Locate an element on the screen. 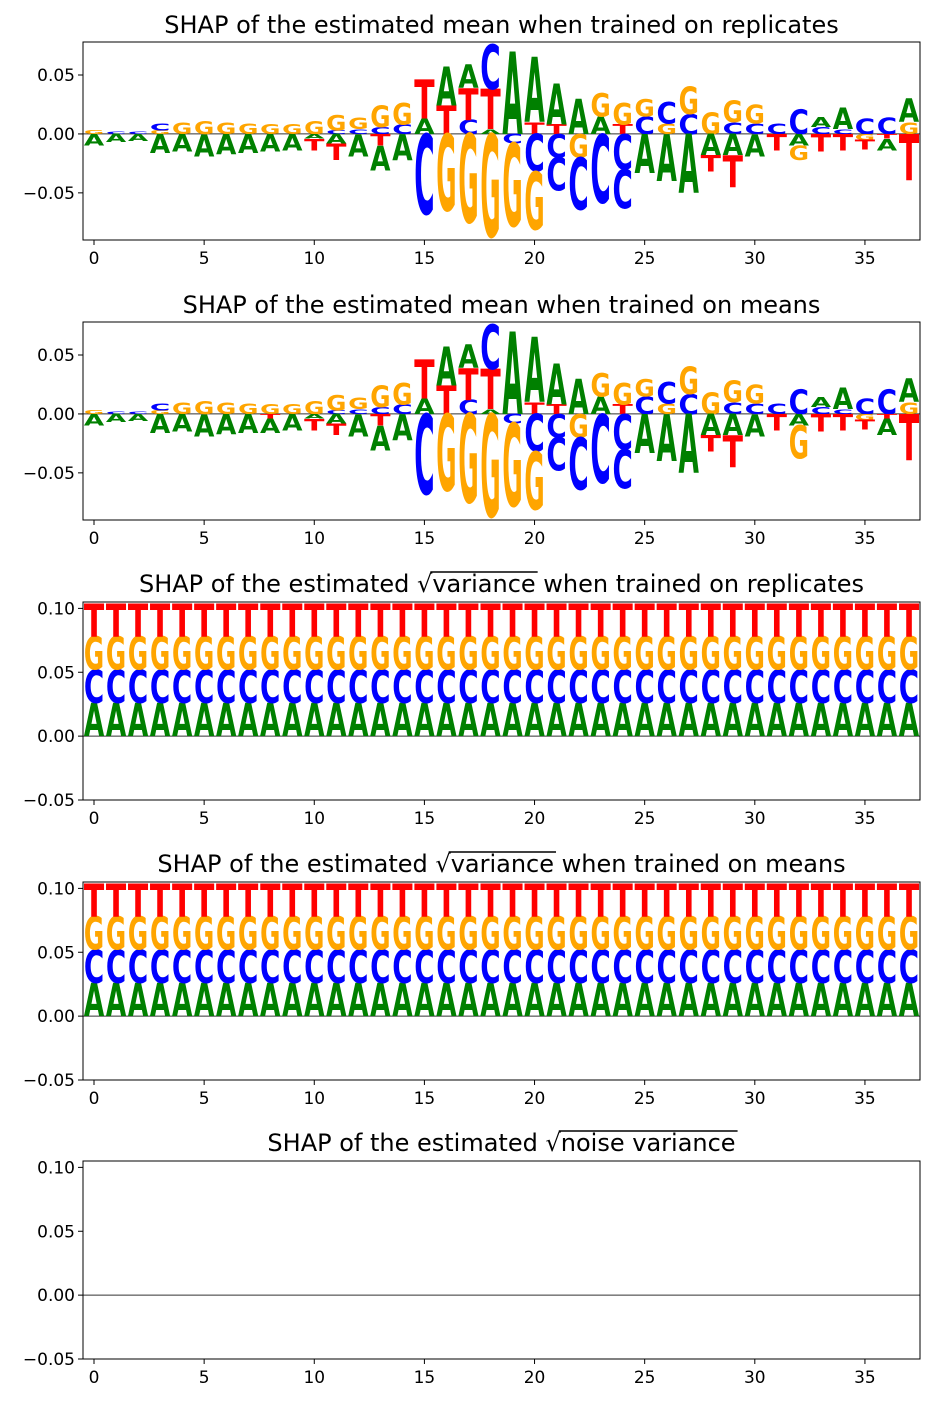  panel-4-pos-12-letter-T: T is located at coordinates (358, 901).